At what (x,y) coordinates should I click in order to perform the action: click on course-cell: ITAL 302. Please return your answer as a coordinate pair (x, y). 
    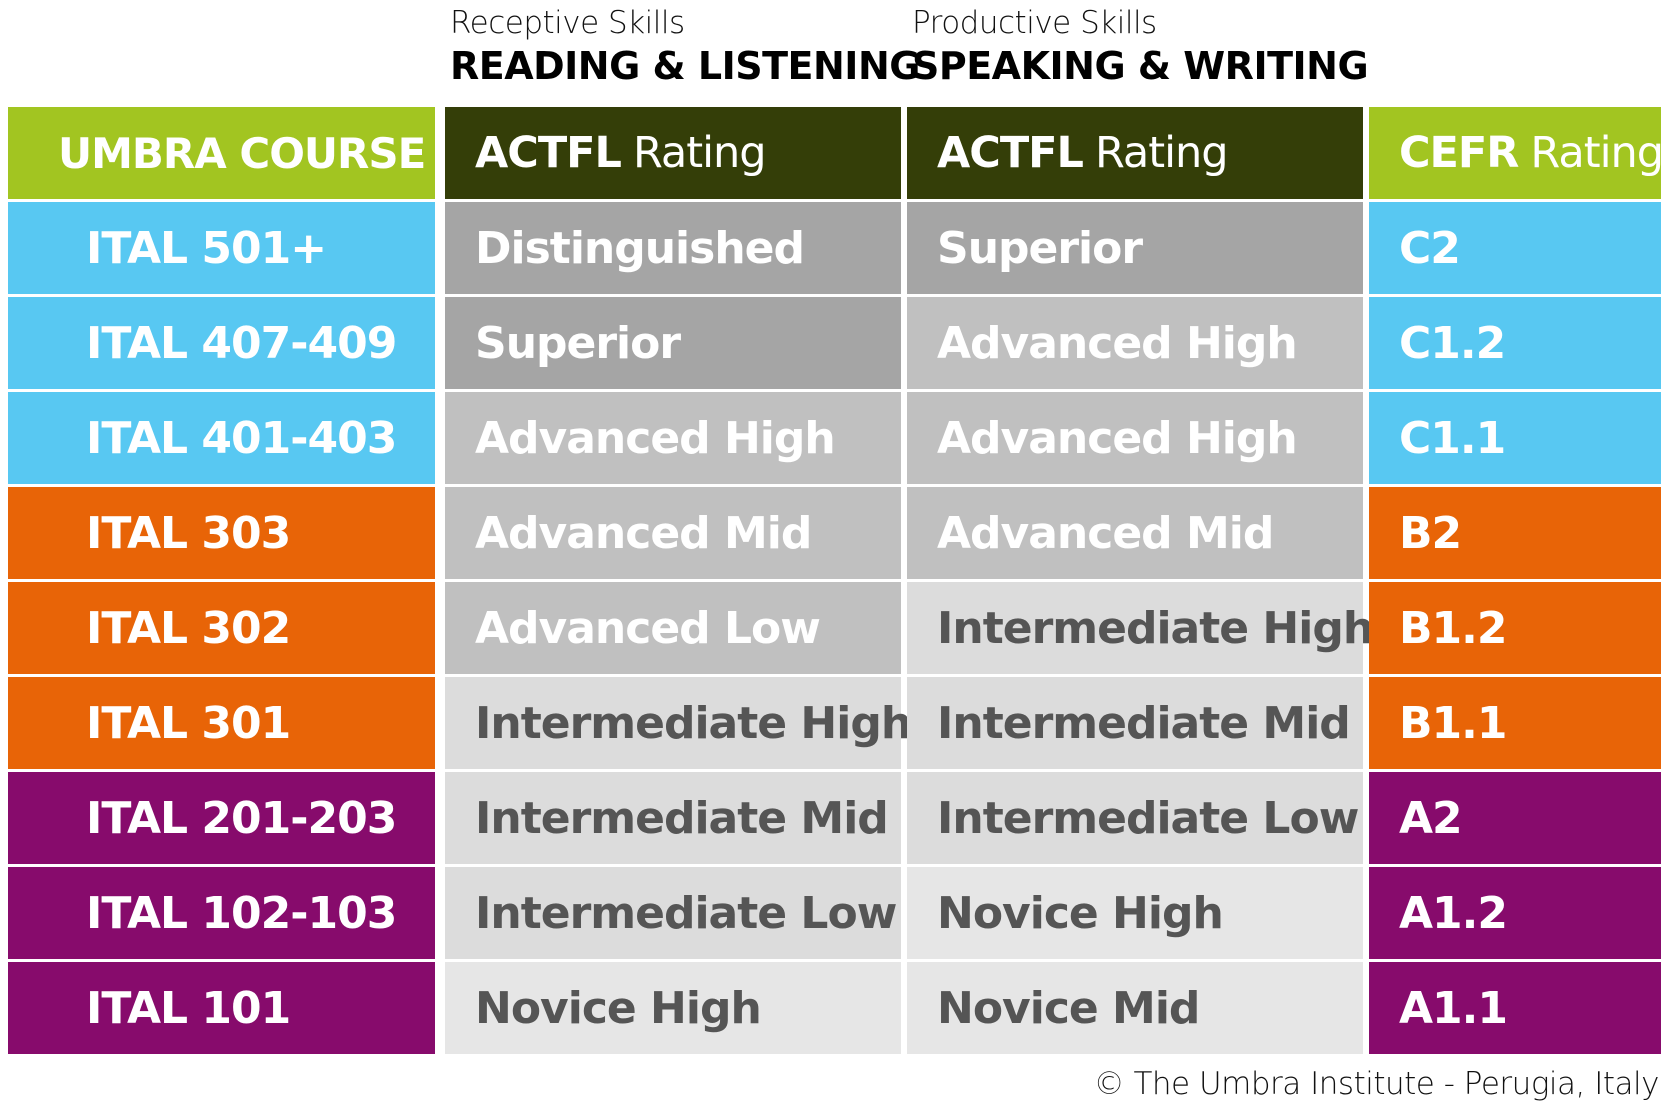
    Looking at the image, I should click on (221, 628).